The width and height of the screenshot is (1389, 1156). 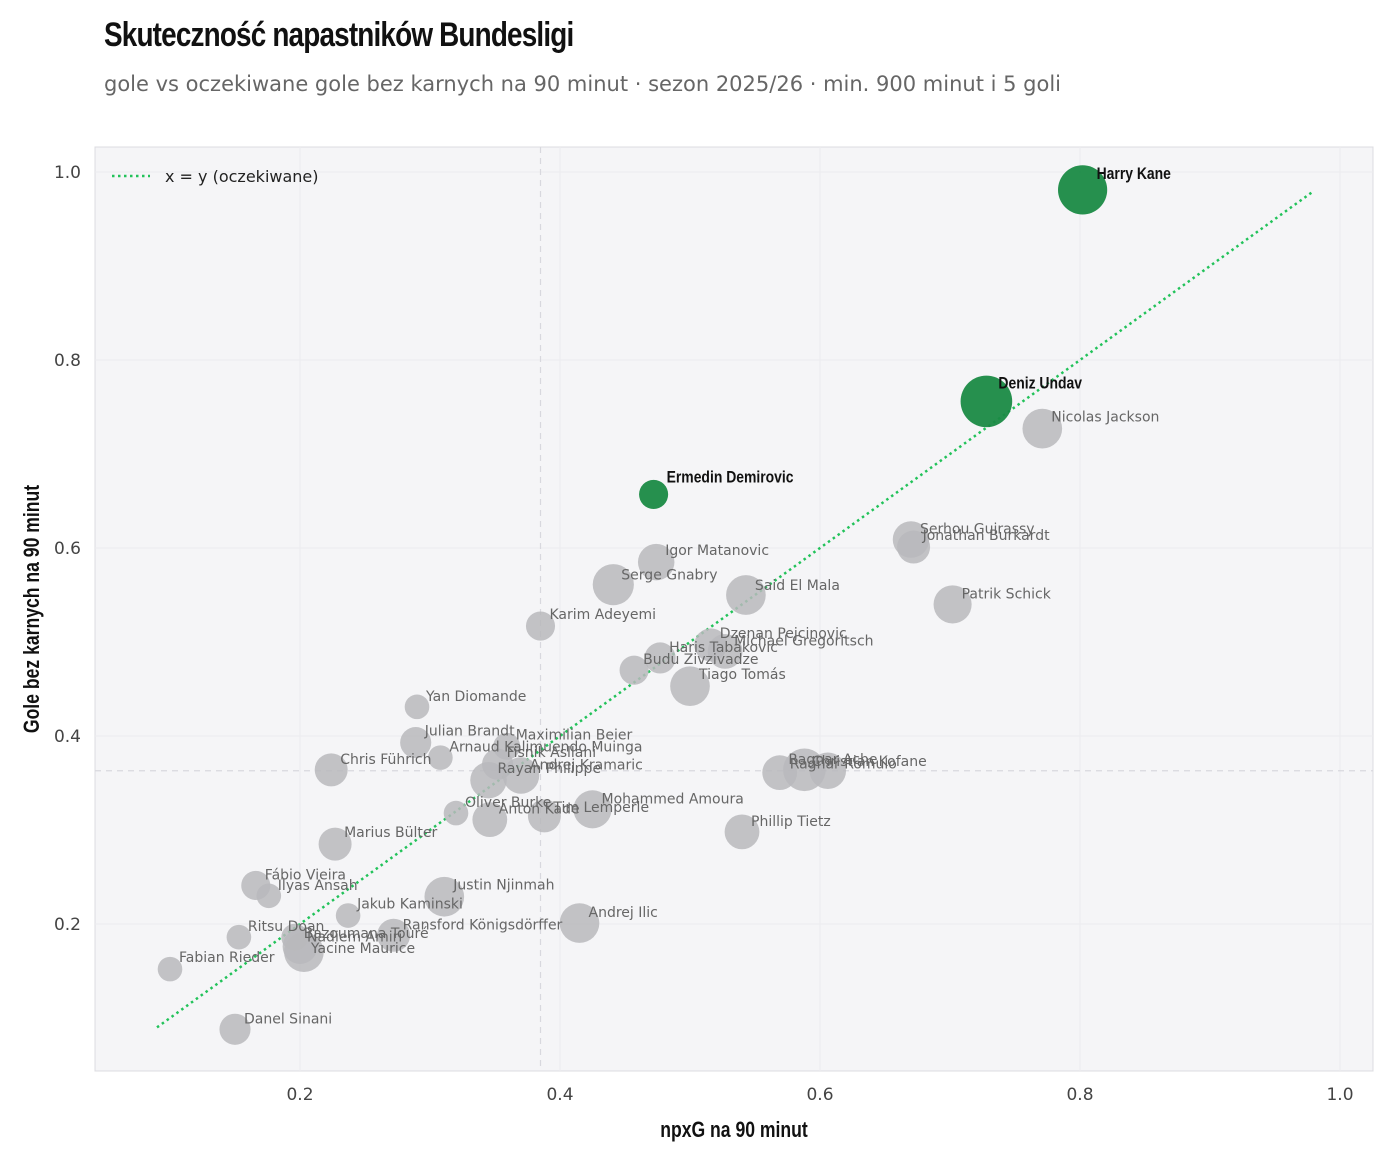 I want to click on point-label-39: Ransford Königsdörffer, so click(x=483, y=925).